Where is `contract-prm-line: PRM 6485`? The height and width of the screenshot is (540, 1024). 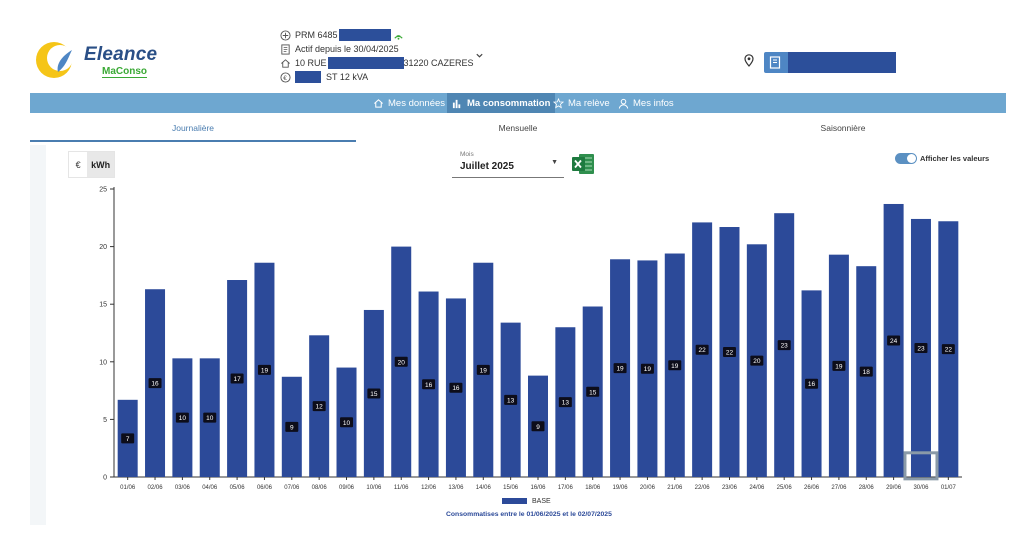
contract-prm-line: PRM 6485 is located at coordinates (385, 35).